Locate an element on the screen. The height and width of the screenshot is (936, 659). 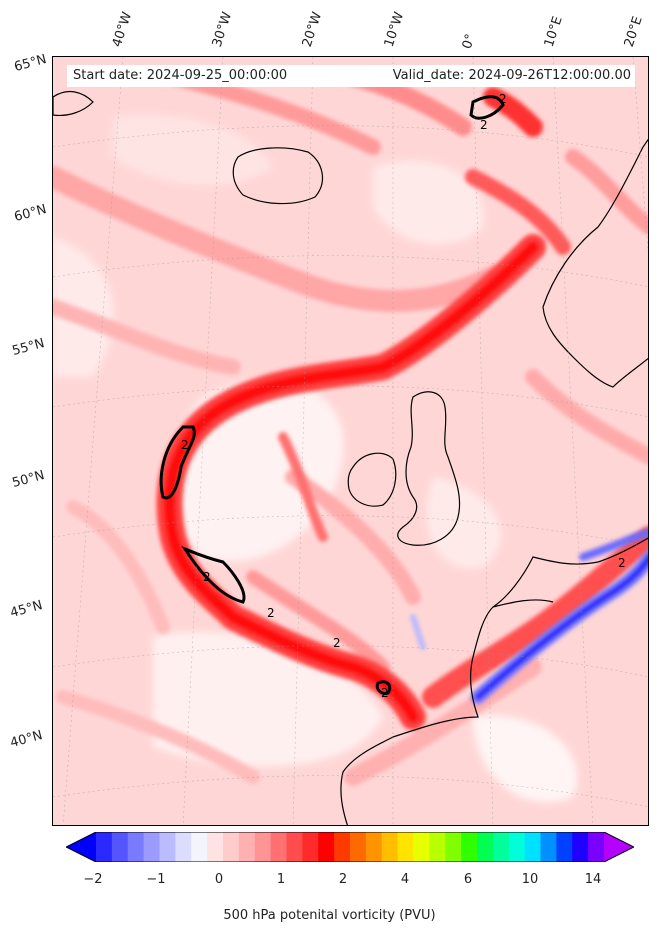
lat-label-65n: 65°N is located at coordinates (30, 63).